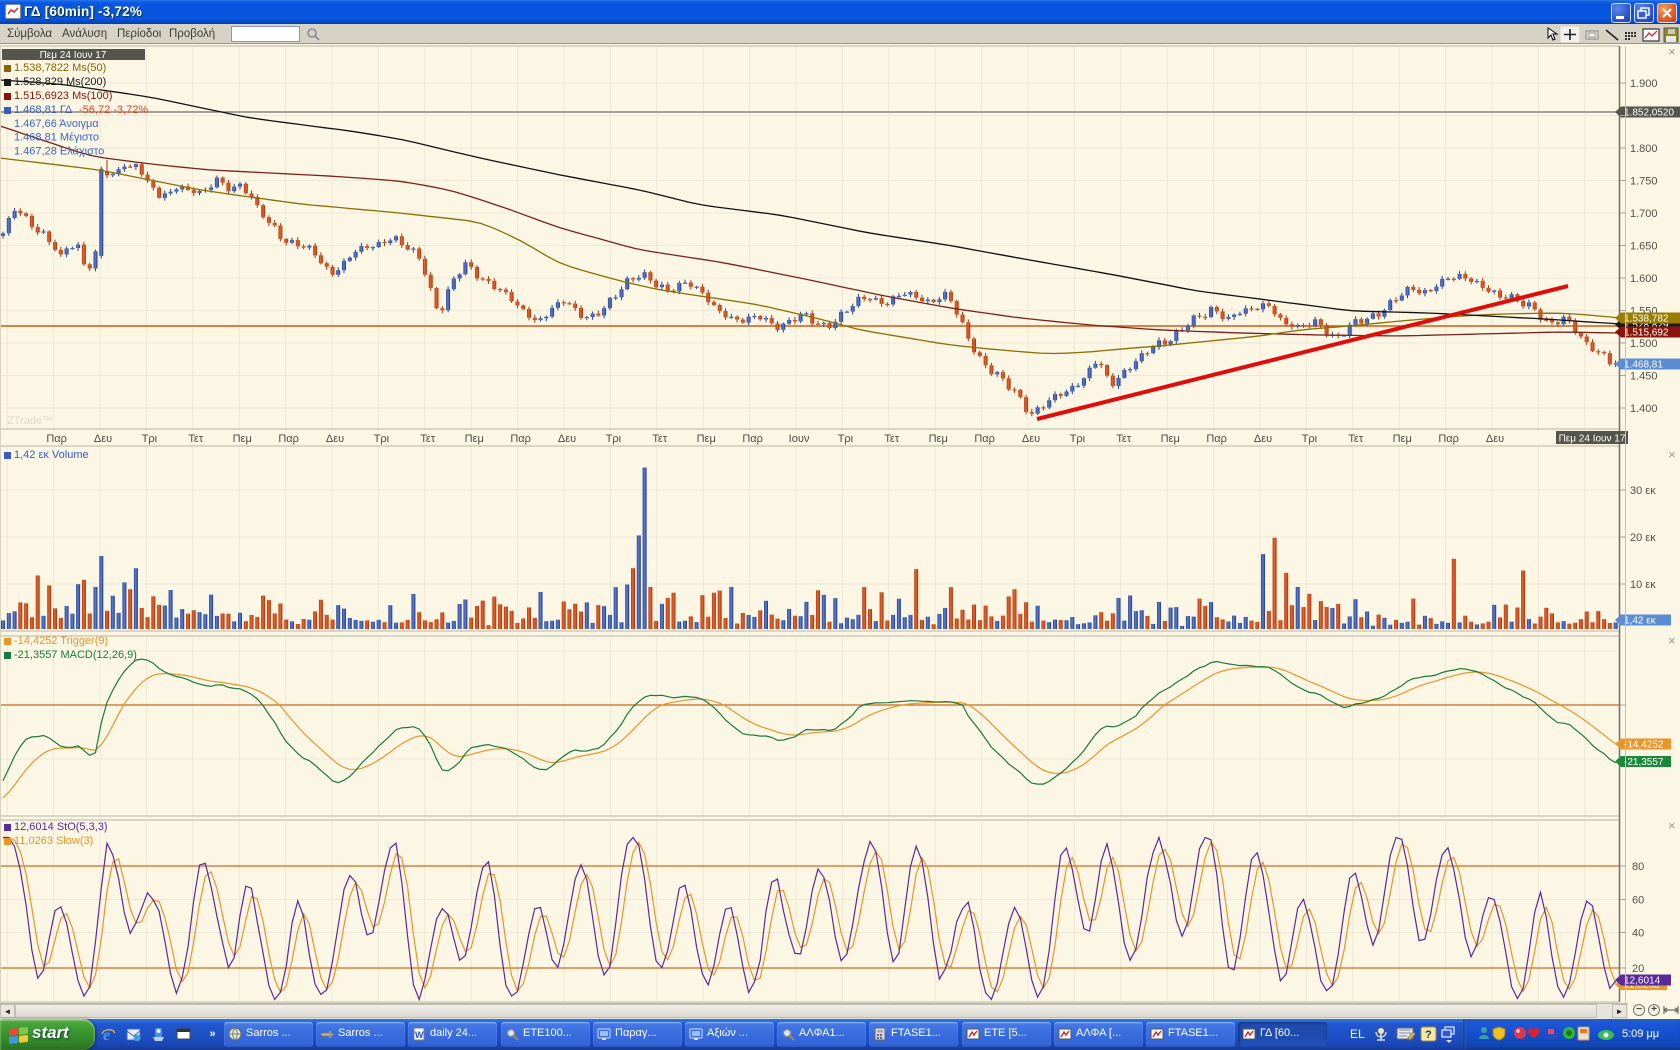 The image size is (1680, 1050). Describe the element at coordinates (1643, 585) in the screenshot. I see `svg-text: 10 εκ` at that location.